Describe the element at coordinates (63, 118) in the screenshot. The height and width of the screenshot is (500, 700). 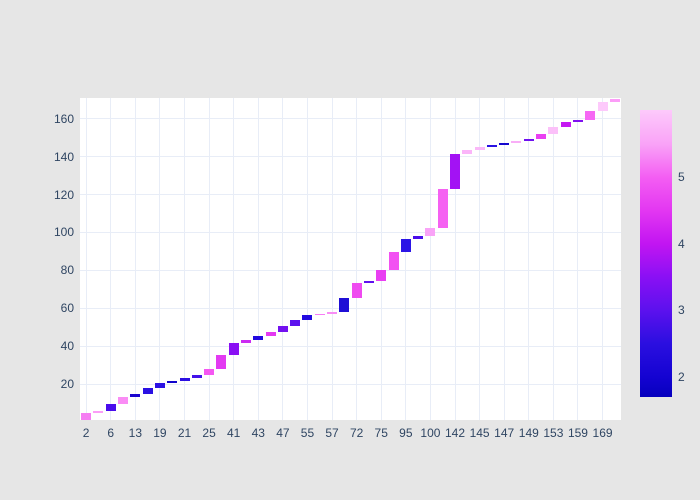
I see `y-tick-label: 160` at that location.